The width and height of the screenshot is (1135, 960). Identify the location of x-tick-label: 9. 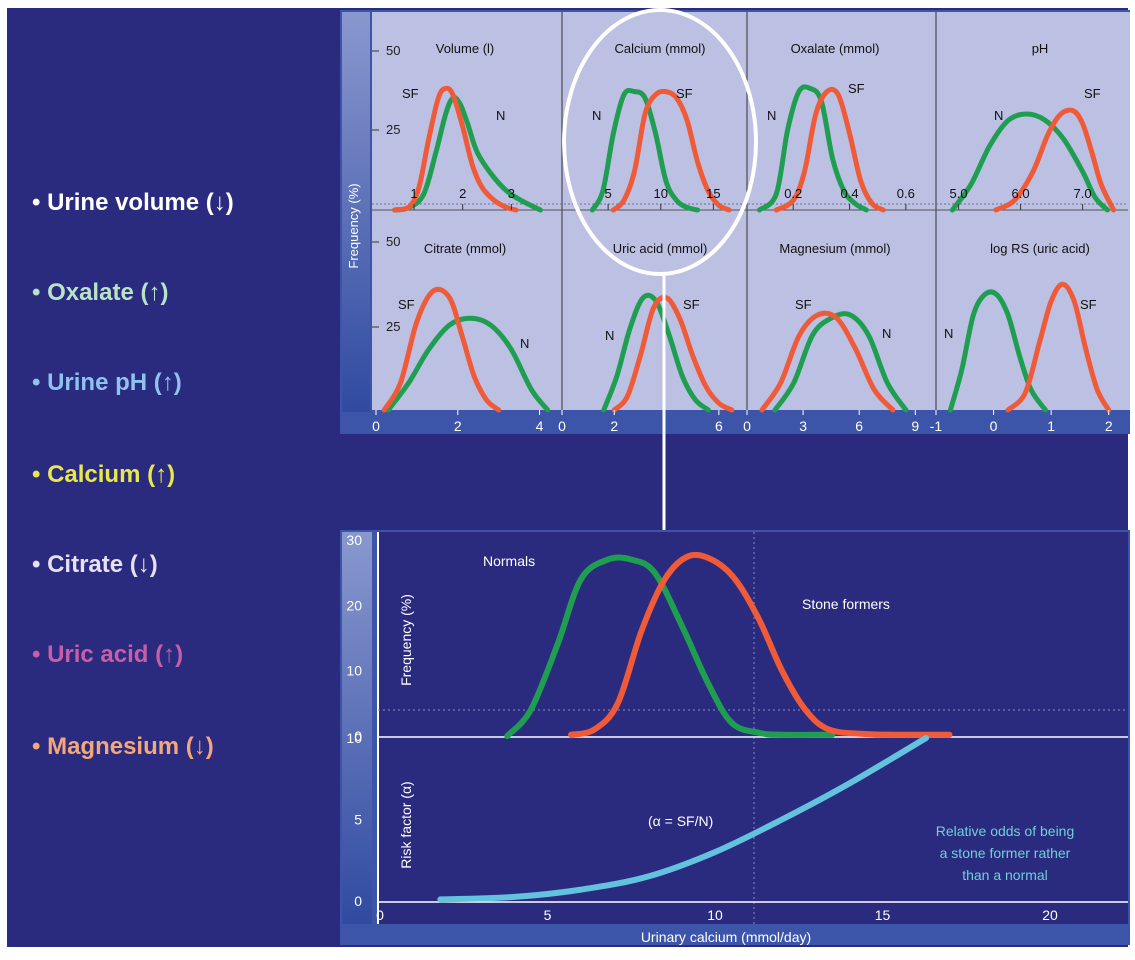
(915, 426).